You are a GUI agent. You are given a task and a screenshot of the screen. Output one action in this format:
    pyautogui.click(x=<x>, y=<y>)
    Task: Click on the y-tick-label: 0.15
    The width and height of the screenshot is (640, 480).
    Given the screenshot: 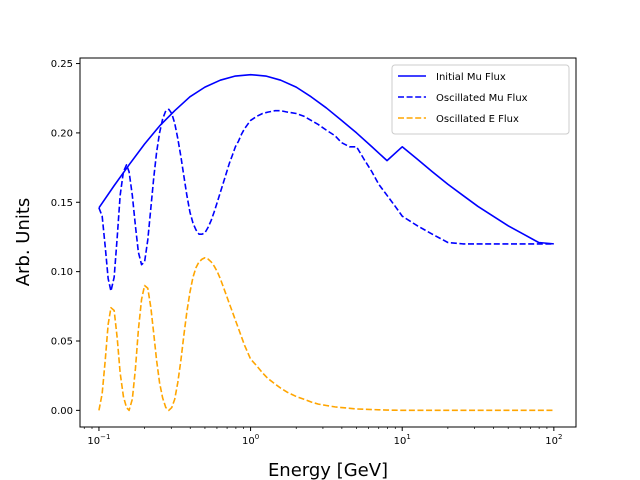 What is the action you would take?
    pyautogui.click(x=62, y=203)
    